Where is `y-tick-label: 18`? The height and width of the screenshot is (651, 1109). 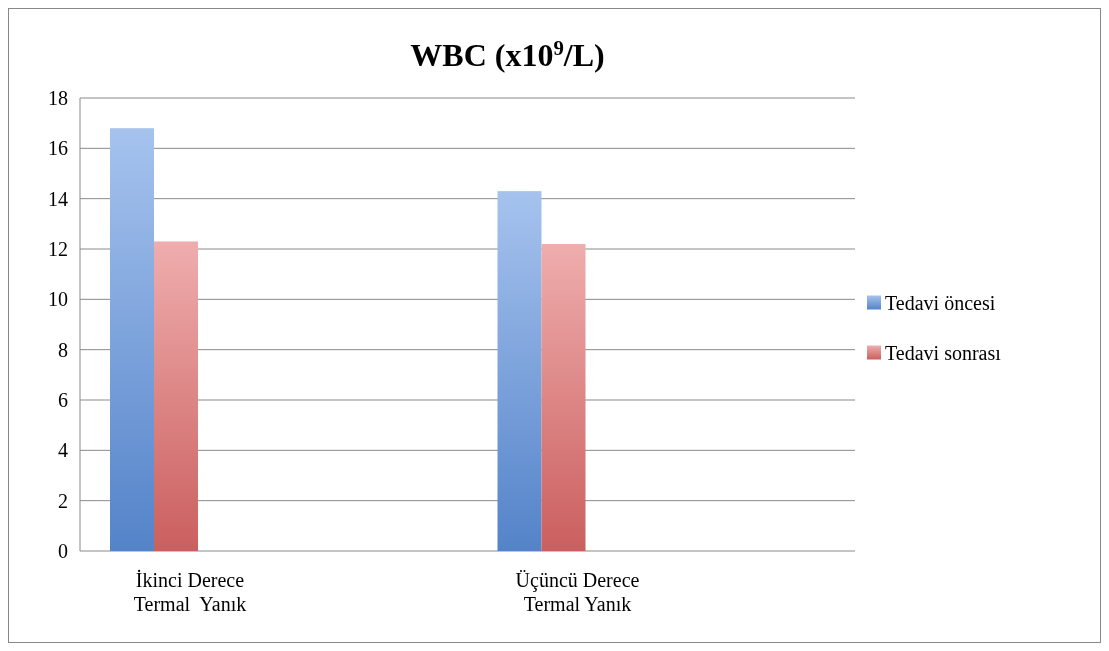 y-tick-label: 18 is located at coordinates (58, 98).